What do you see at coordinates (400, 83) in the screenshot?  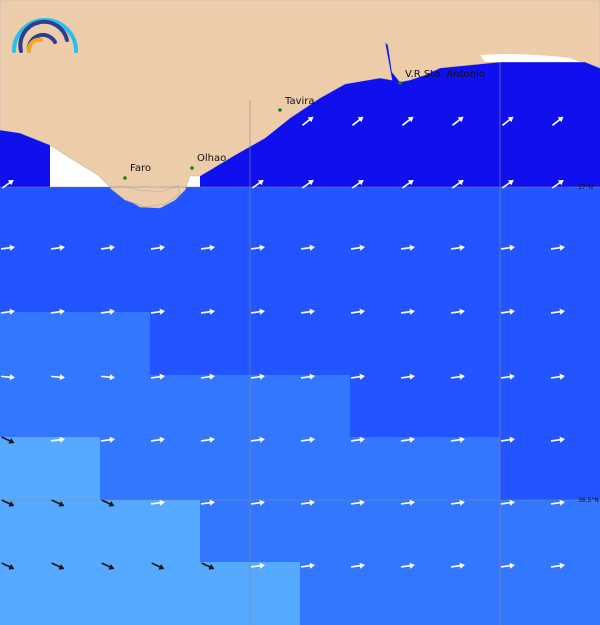 I see `city-marker-vrsa` at bounding box center [400, 83].